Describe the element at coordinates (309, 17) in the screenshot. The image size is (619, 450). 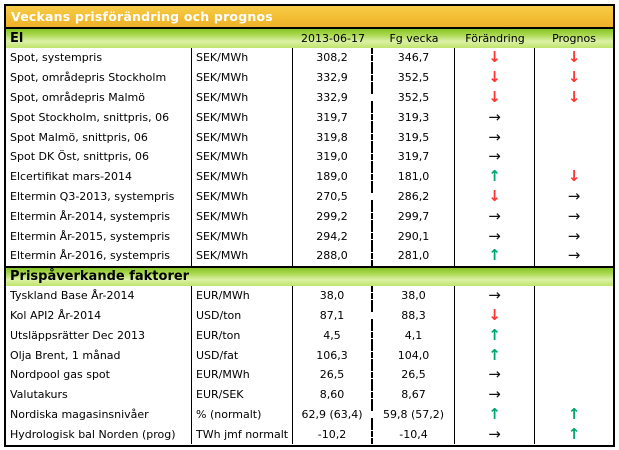
I see `table-title-bar: Veckans prisförändring och prognos` at that location.